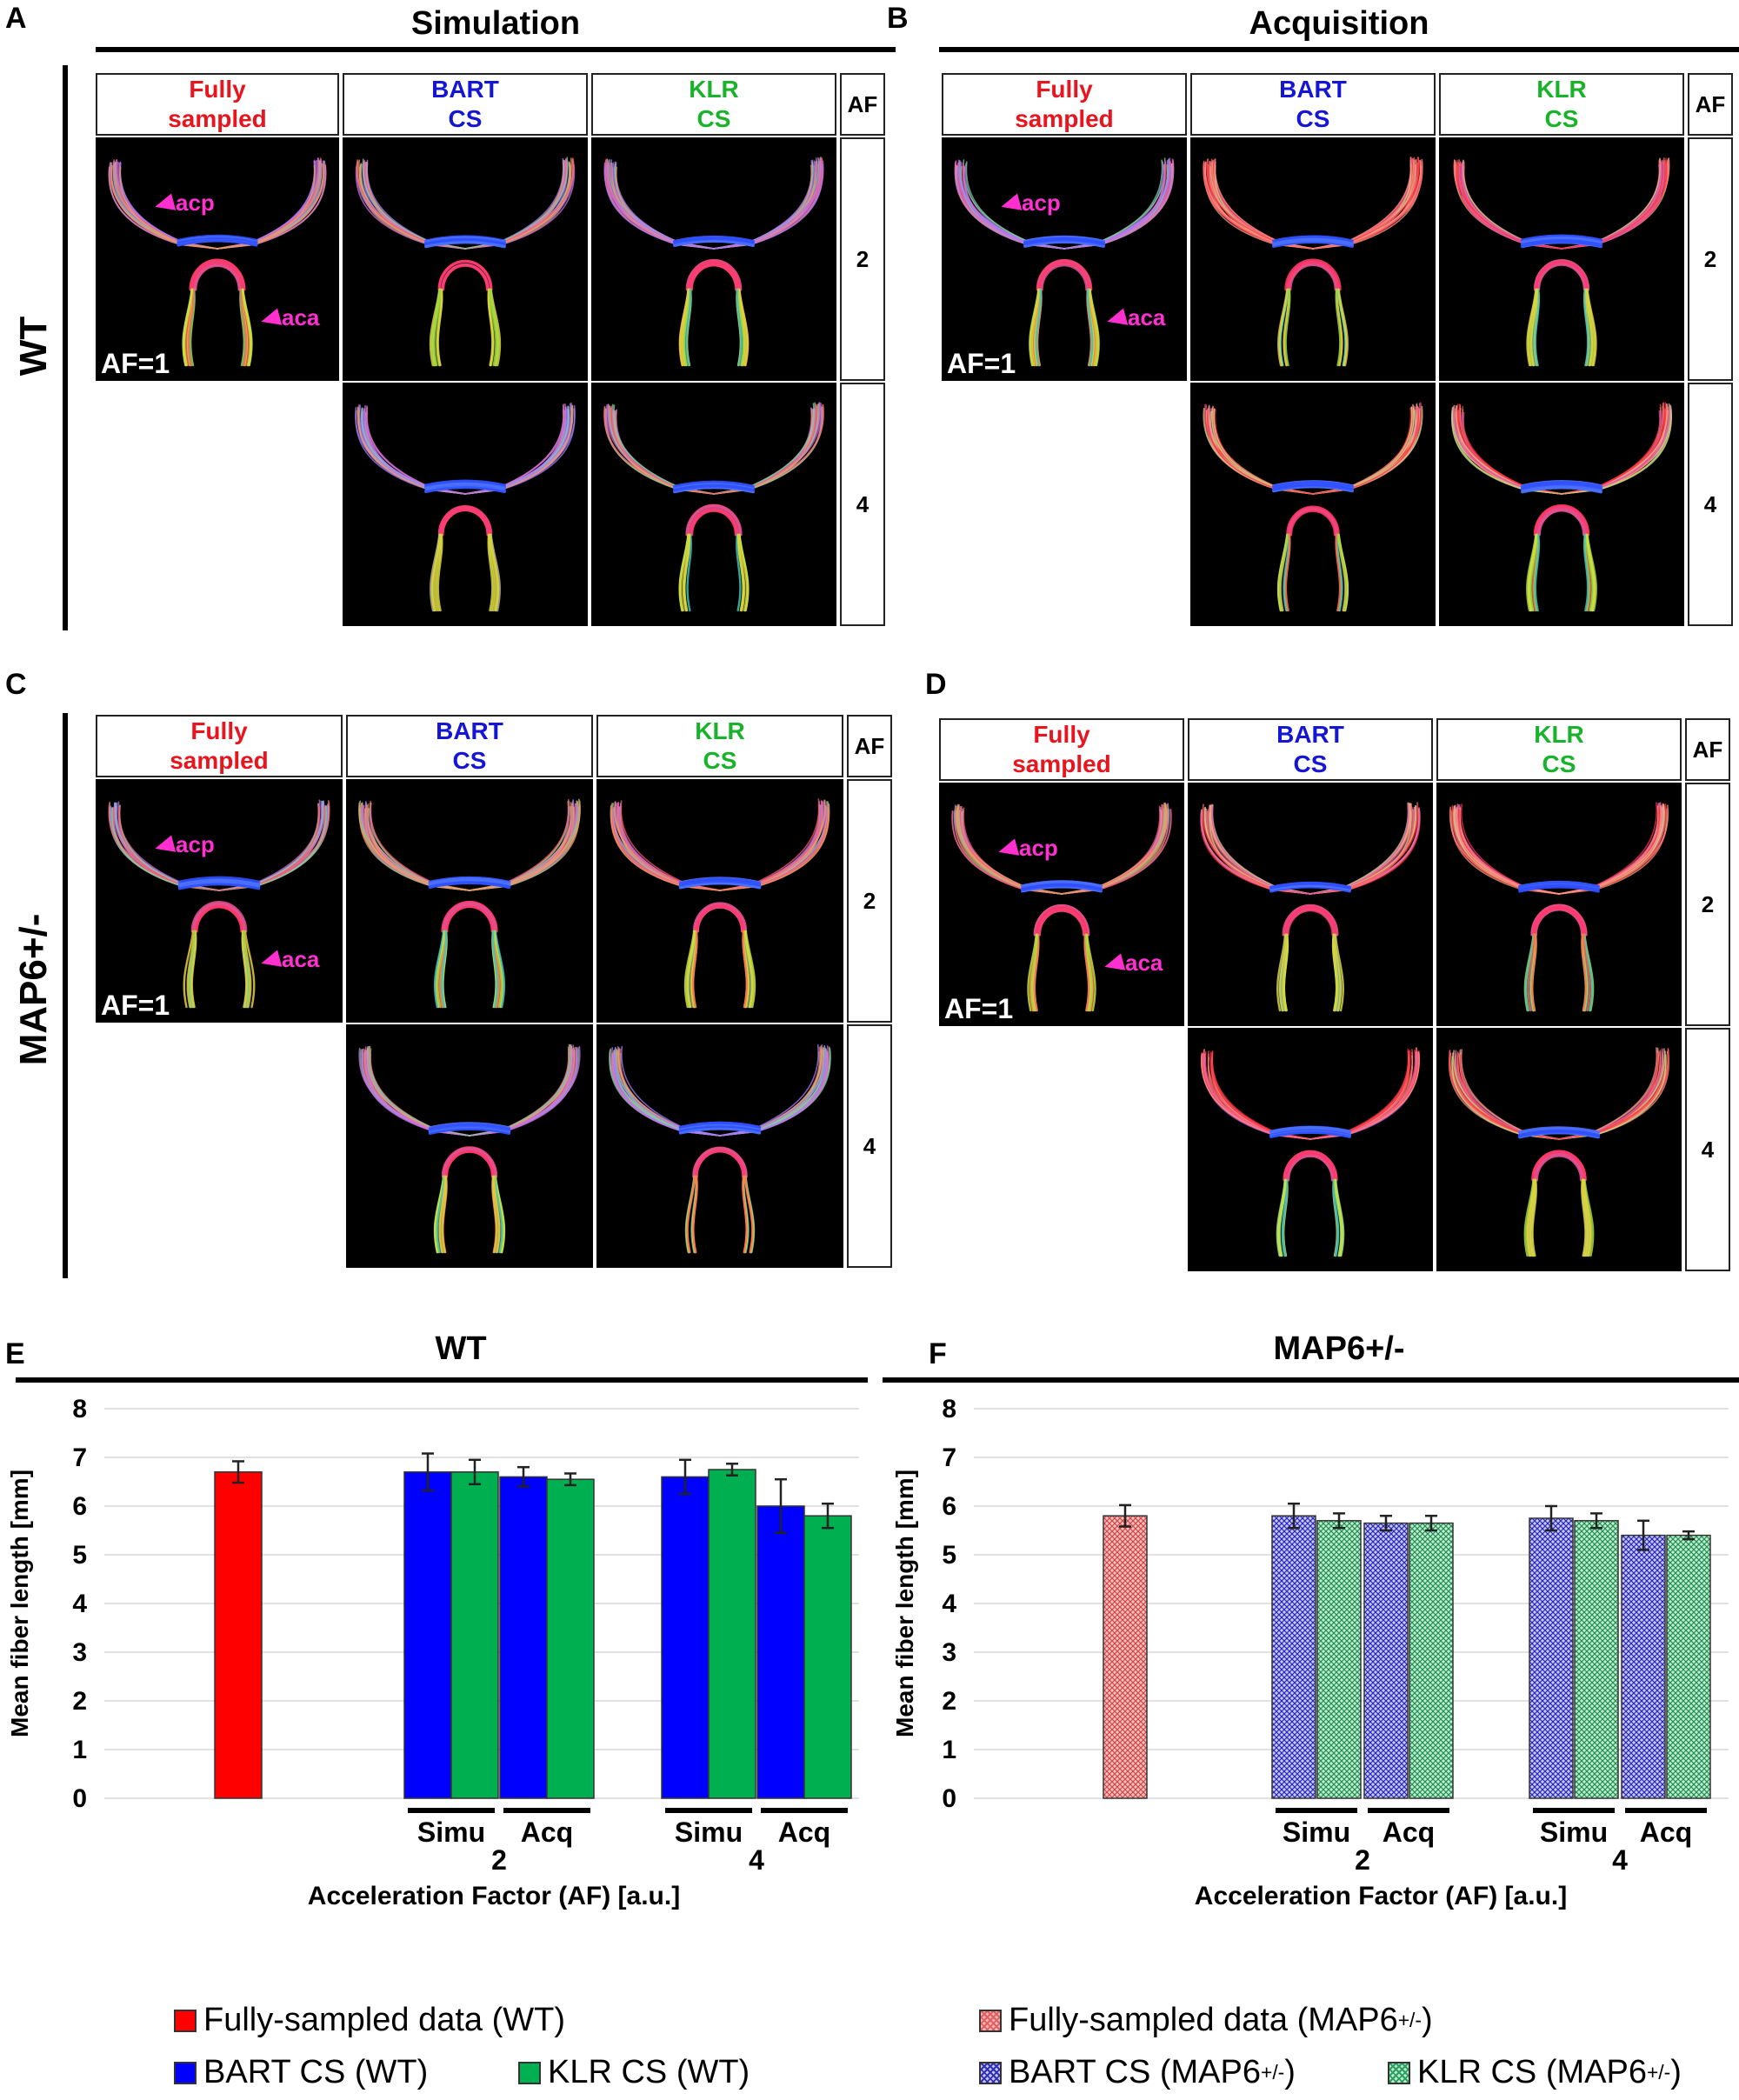 This screenshot has width=1739, height=2100. I want to click on y-tick-label: 1, so click(79, 1750).